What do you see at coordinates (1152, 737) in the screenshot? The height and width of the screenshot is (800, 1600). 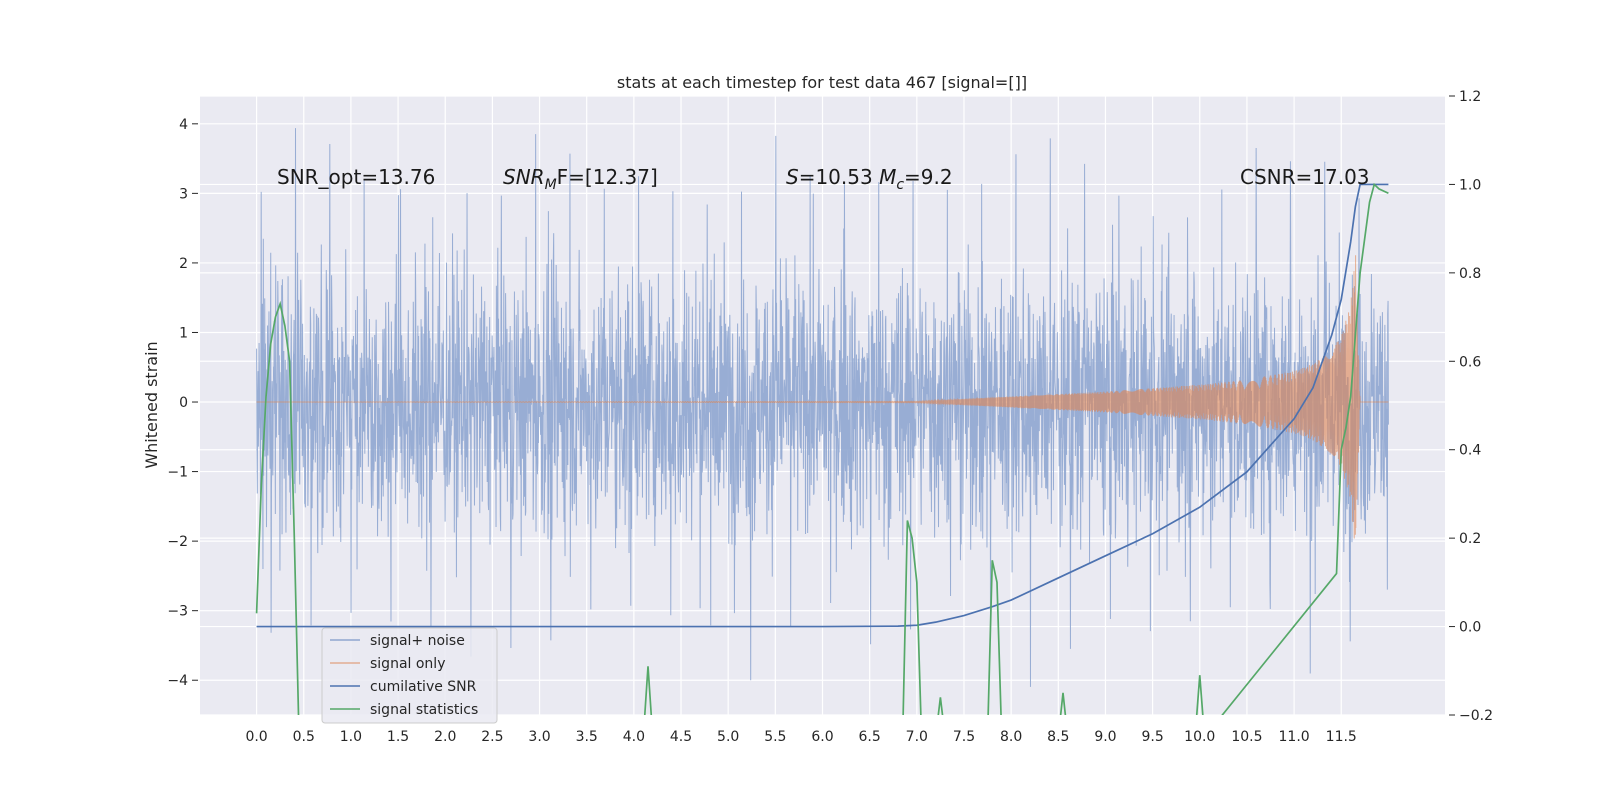 I see `x-tick-label: 9.5` at bounding box center [1152, 737].